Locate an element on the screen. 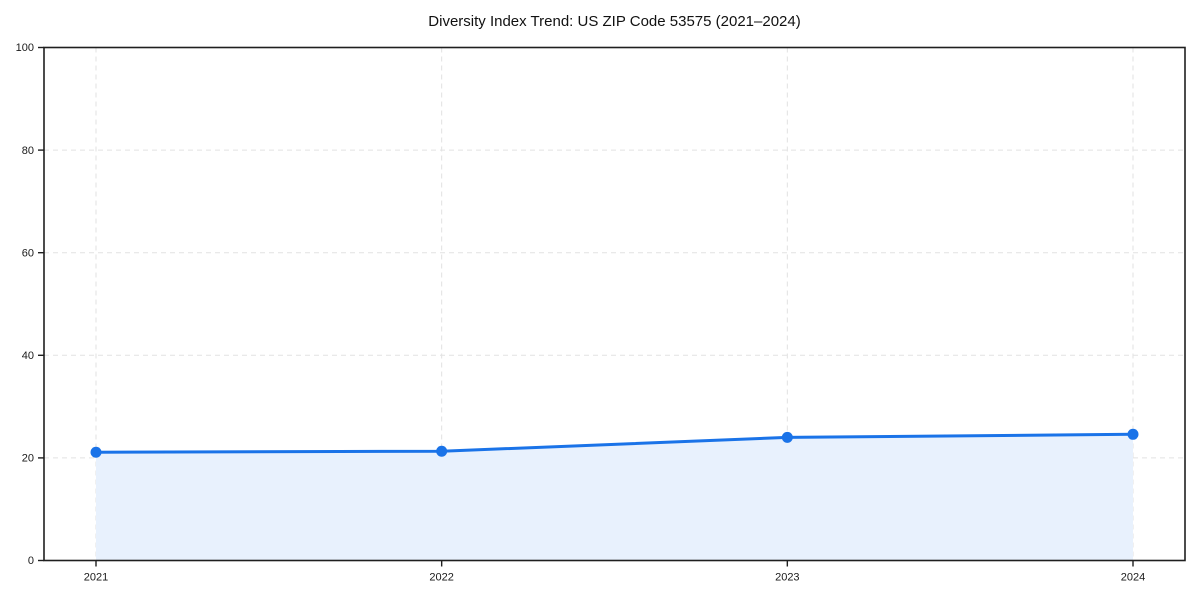  x-tick-label: 2023 is located at coordinates (787, 578).